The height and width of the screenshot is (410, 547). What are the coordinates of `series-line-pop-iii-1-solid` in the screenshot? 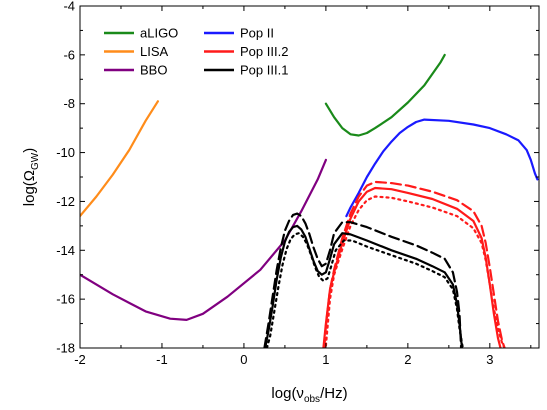 It's located at (364, 286).